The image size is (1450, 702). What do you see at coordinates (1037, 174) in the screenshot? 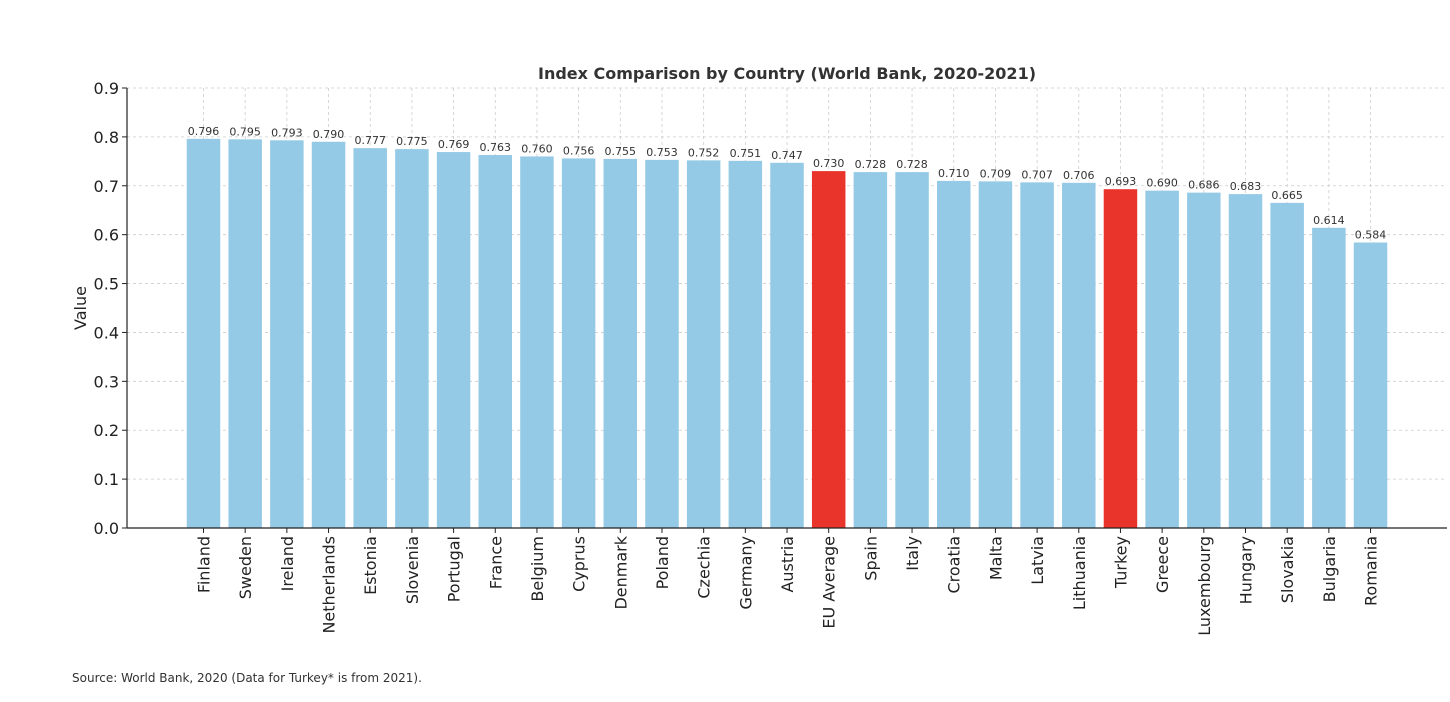
I see `bar-value-label: 0.707` at bounding box center [1037, 174].